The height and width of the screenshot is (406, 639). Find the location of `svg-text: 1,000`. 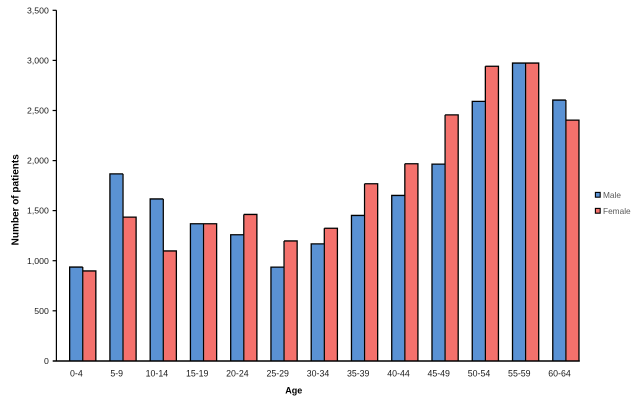

svg-text: 1,000 is located at coordinates (38, 261).